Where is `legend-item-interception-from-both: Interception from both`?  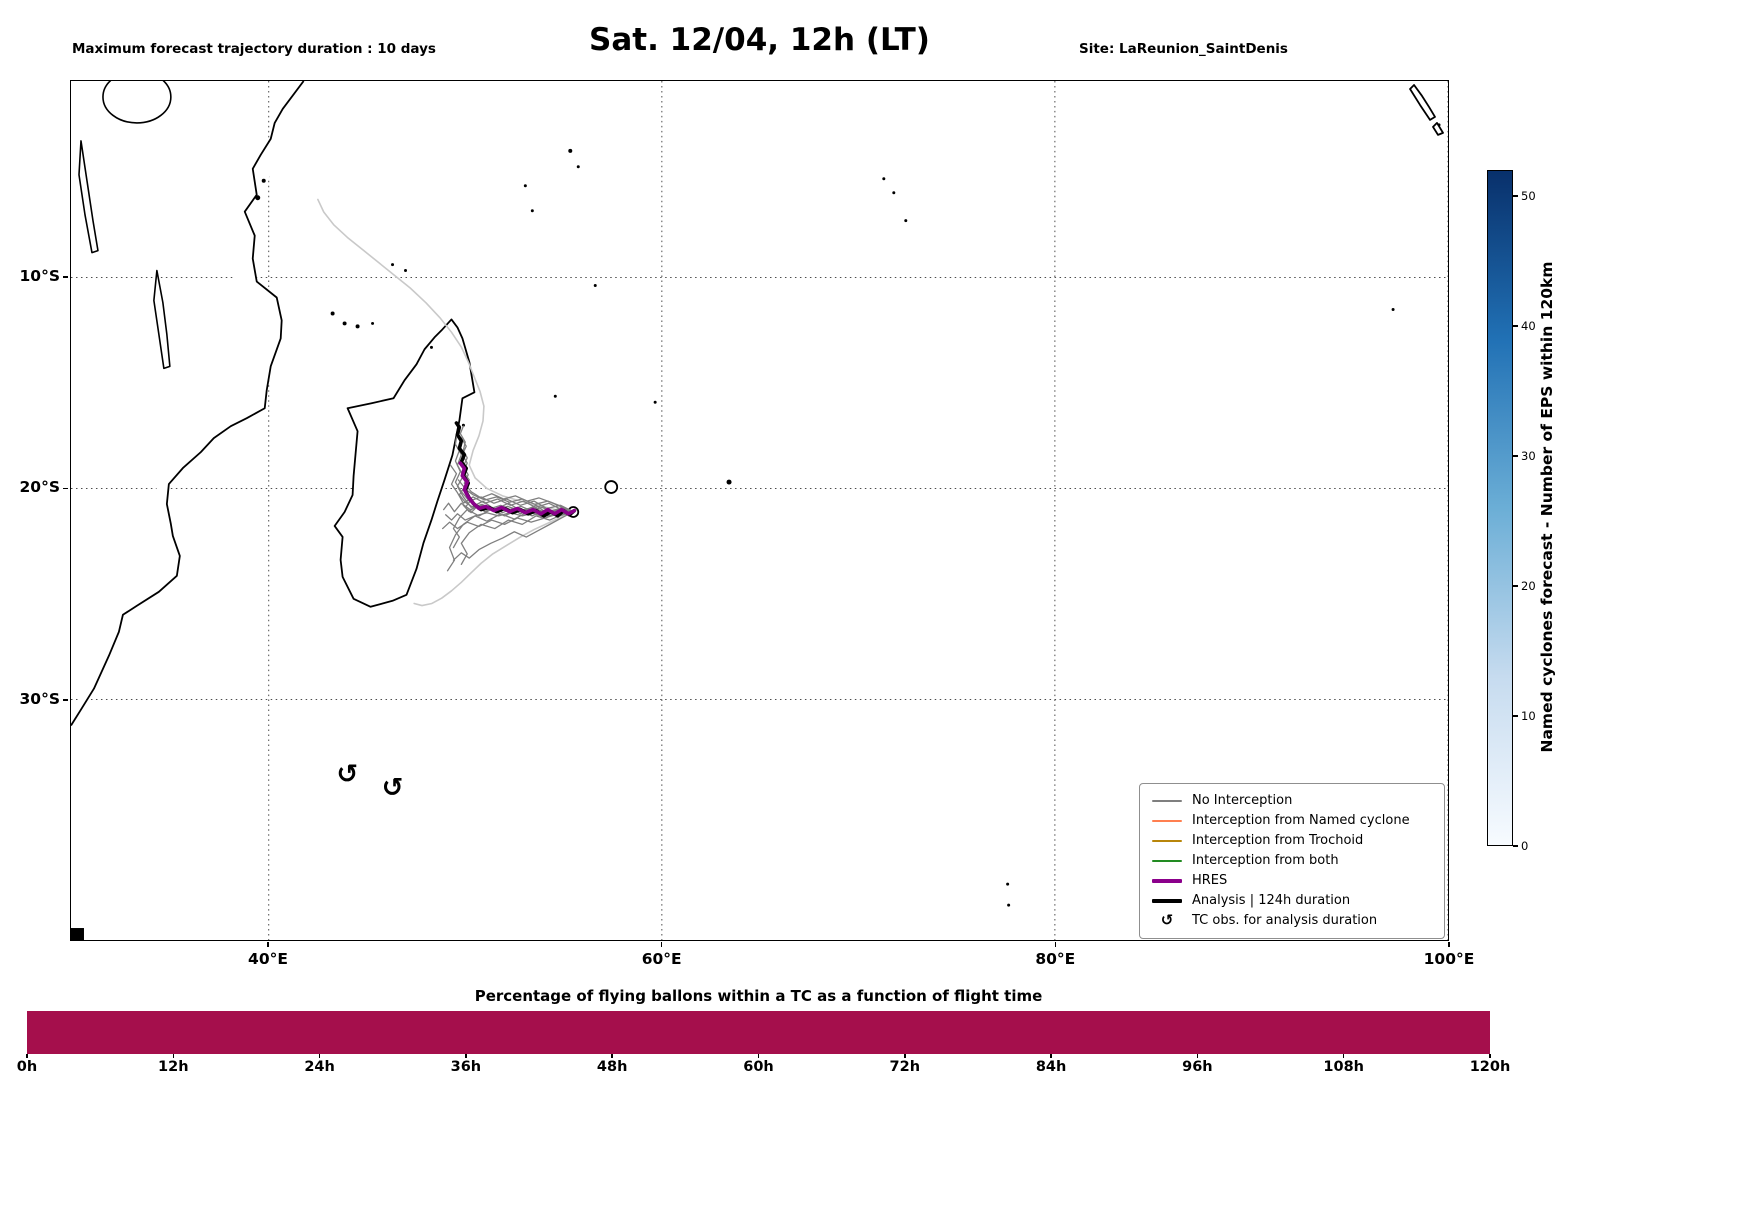
legend-item-interception-from-both: Interception from both is located at coordinates (1292, 861).